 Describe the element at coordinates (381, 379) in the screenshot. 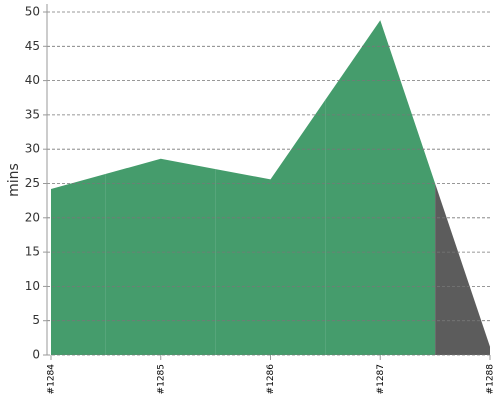

I see `x-tick-label: #1287` at that location.